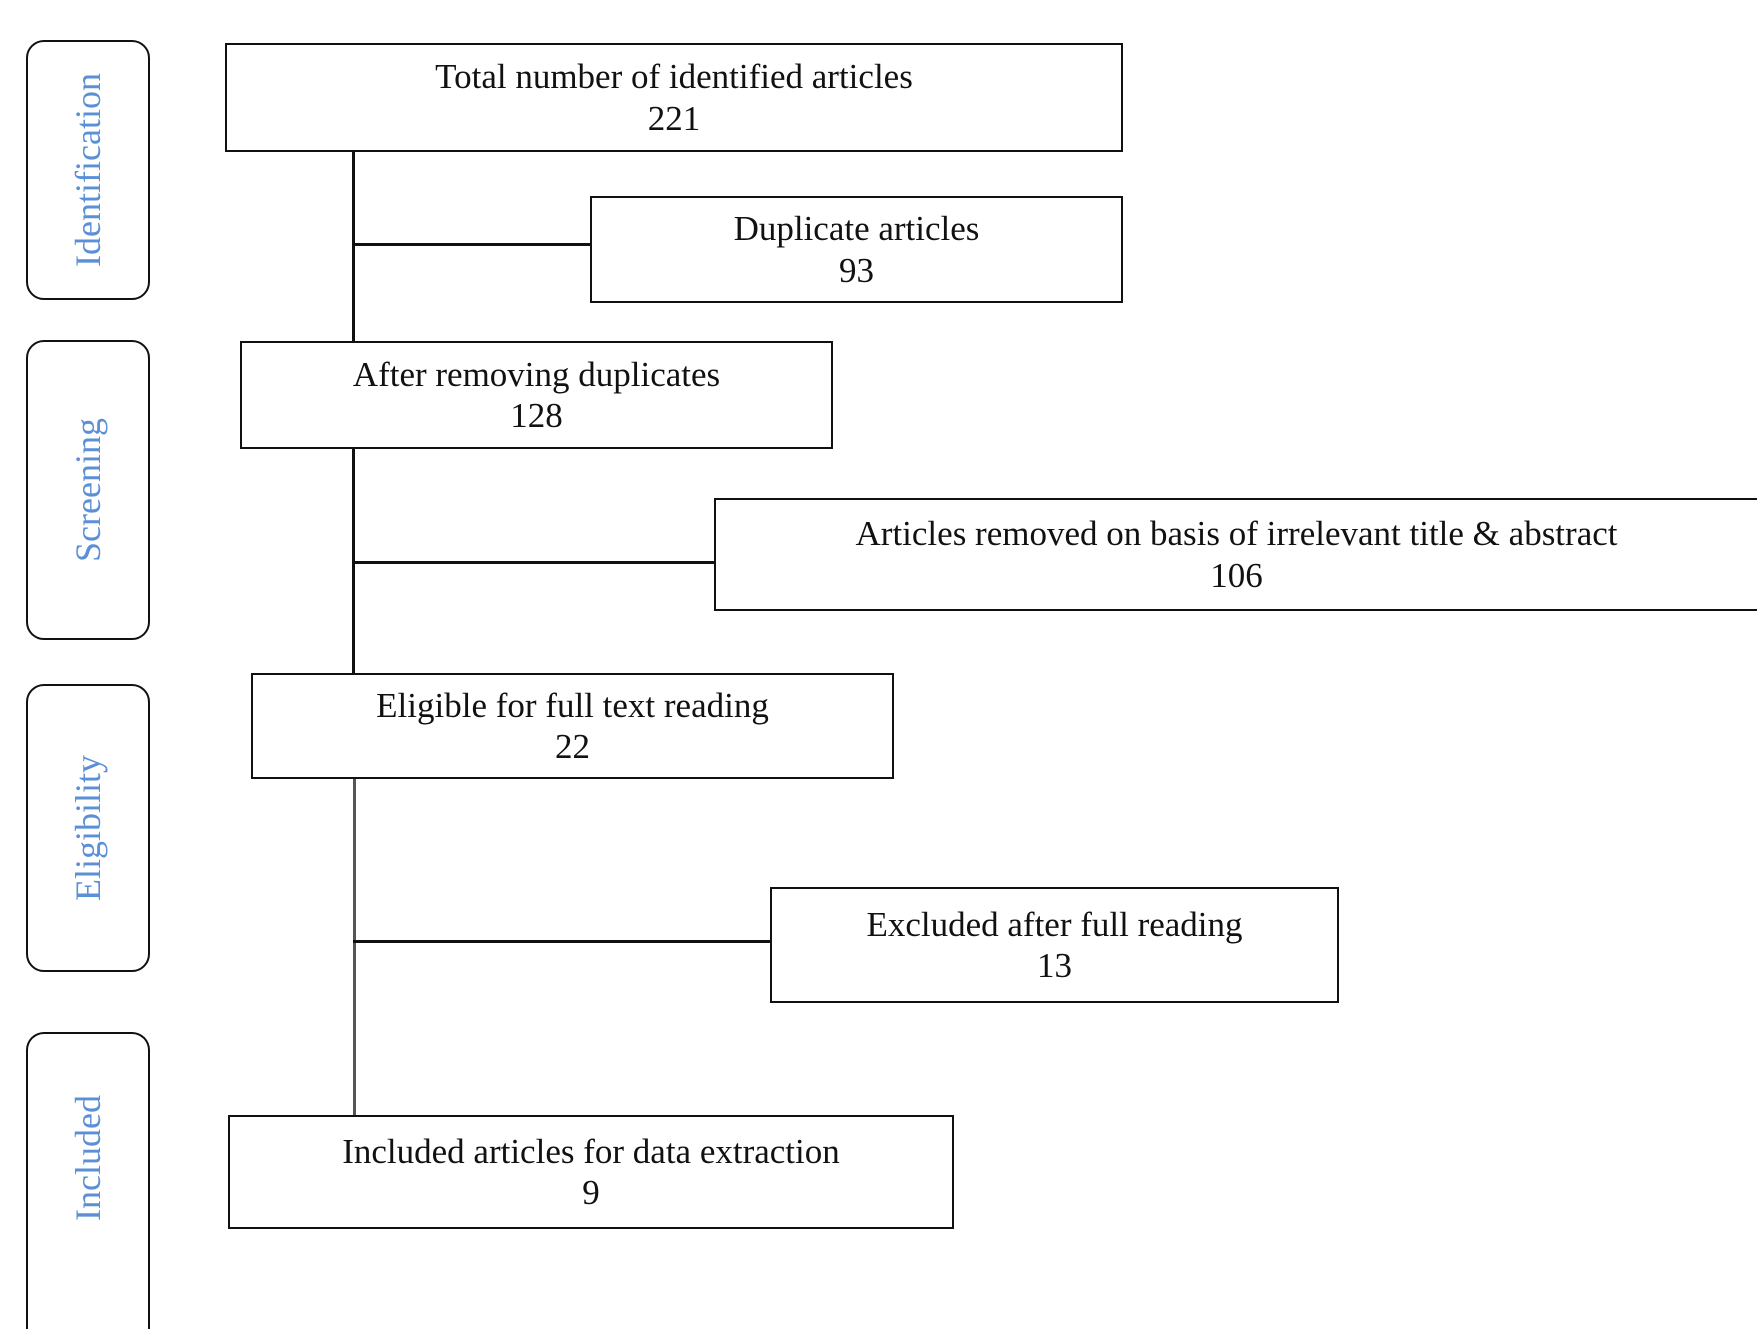  I want to click on duplicate-articles-label: Duplicate articles, so click(856, 229).